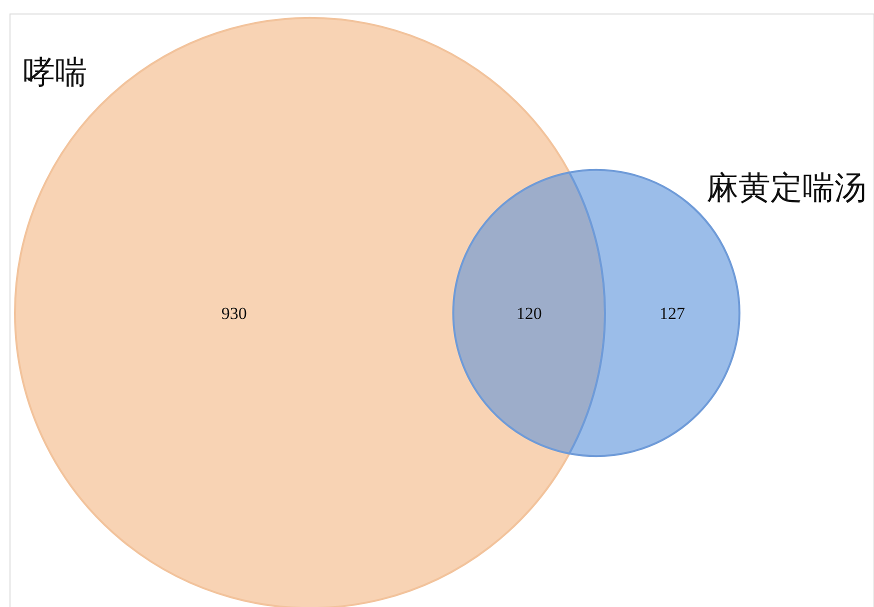 Image resolution: width=874 pixels, height=607 pixels. What do you see at coordinates (234, 313) in the screenshot?
I see `data-label: 930` at bounding box center [234, 313].